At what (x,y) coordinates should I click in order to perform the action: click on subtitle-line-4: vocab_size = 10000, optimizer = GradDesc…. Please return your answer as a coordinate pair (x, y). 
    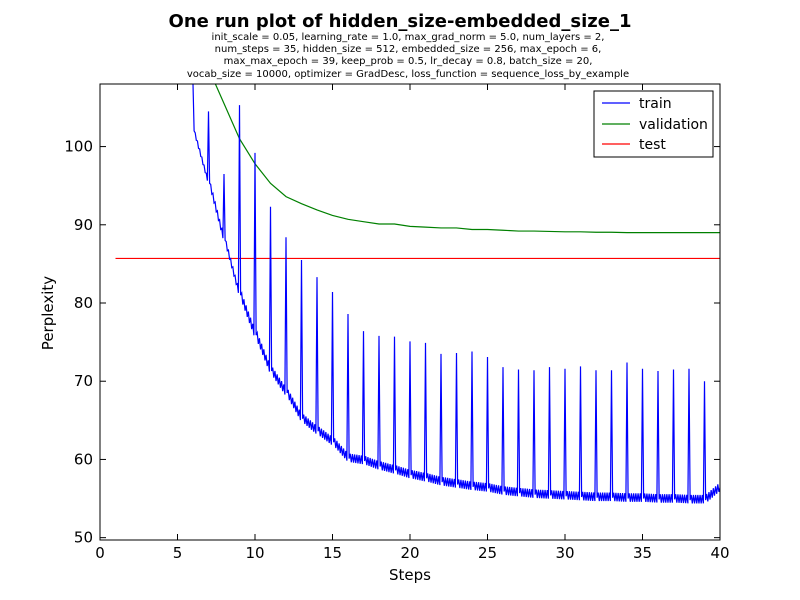
    Looking at the image, I should click on (408, 74).